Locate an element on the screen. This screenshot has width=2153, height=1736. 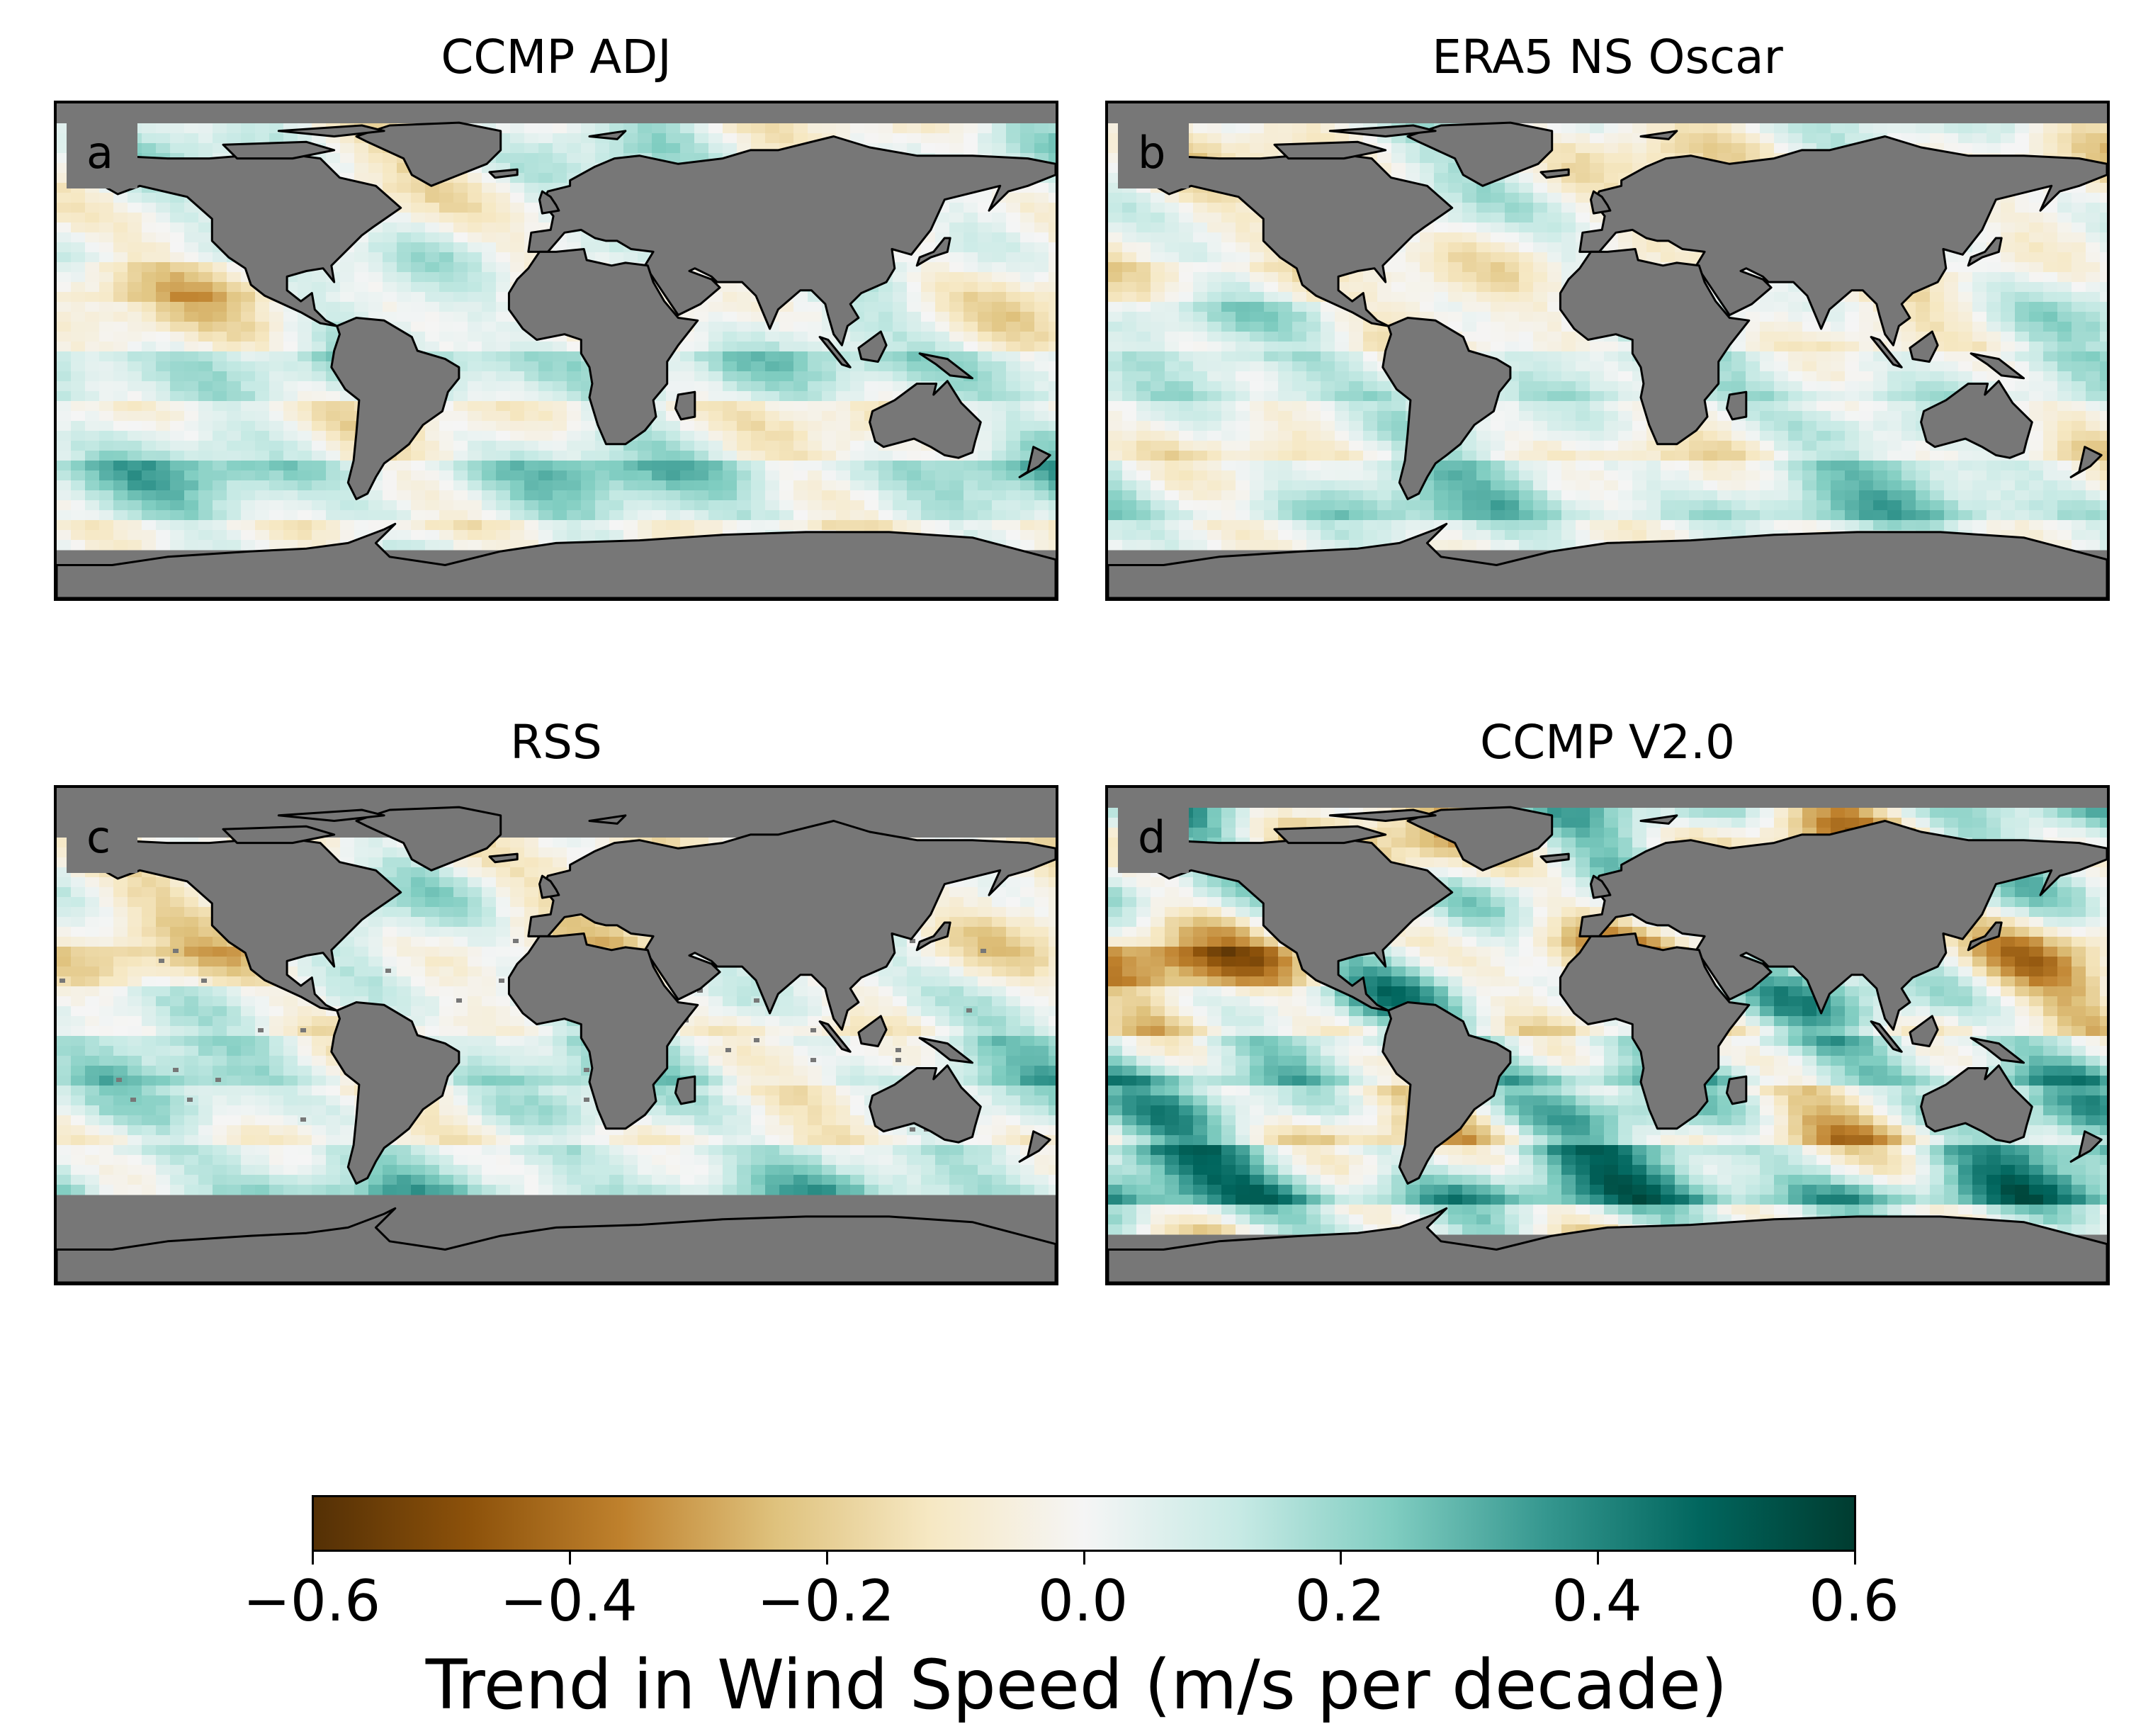
colorbar-tick-label: 0.4 is located at coordinates (1597, 1601).